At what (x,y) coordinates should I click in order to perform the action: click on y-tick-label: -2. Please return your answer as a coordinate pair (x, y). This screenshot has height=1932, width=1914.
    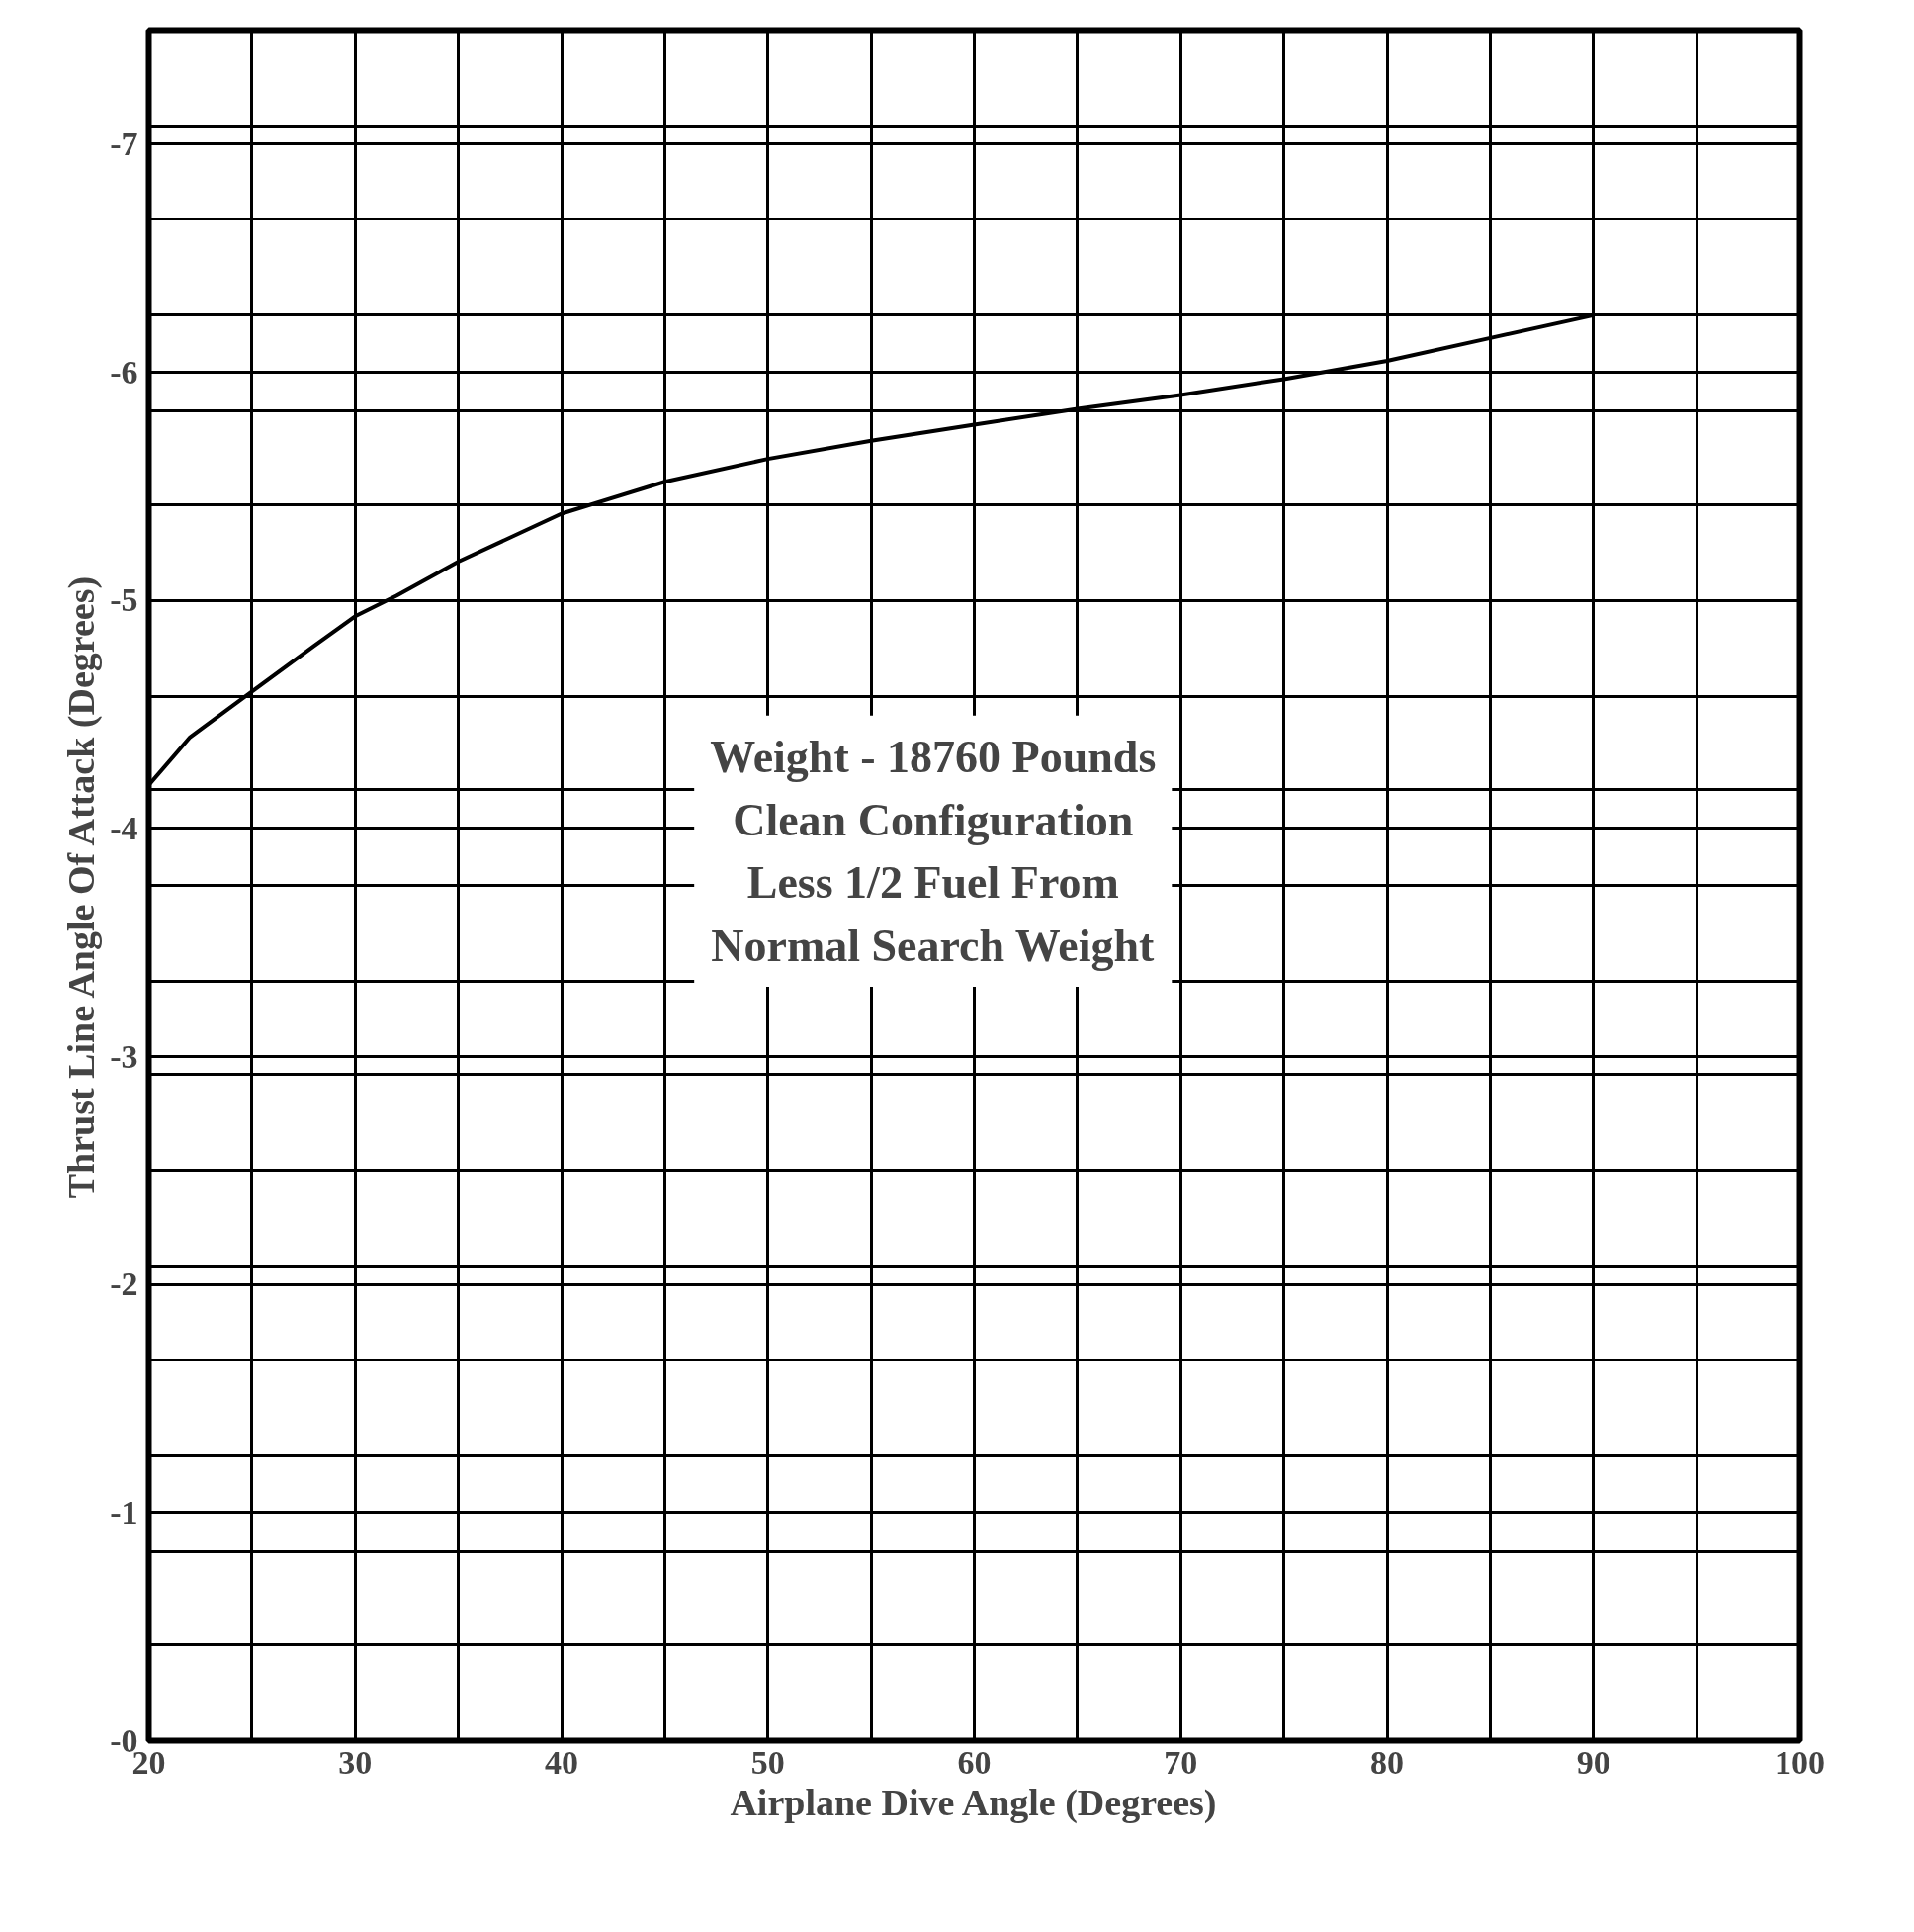
    Looking at the image, I should click on (124, 1284).